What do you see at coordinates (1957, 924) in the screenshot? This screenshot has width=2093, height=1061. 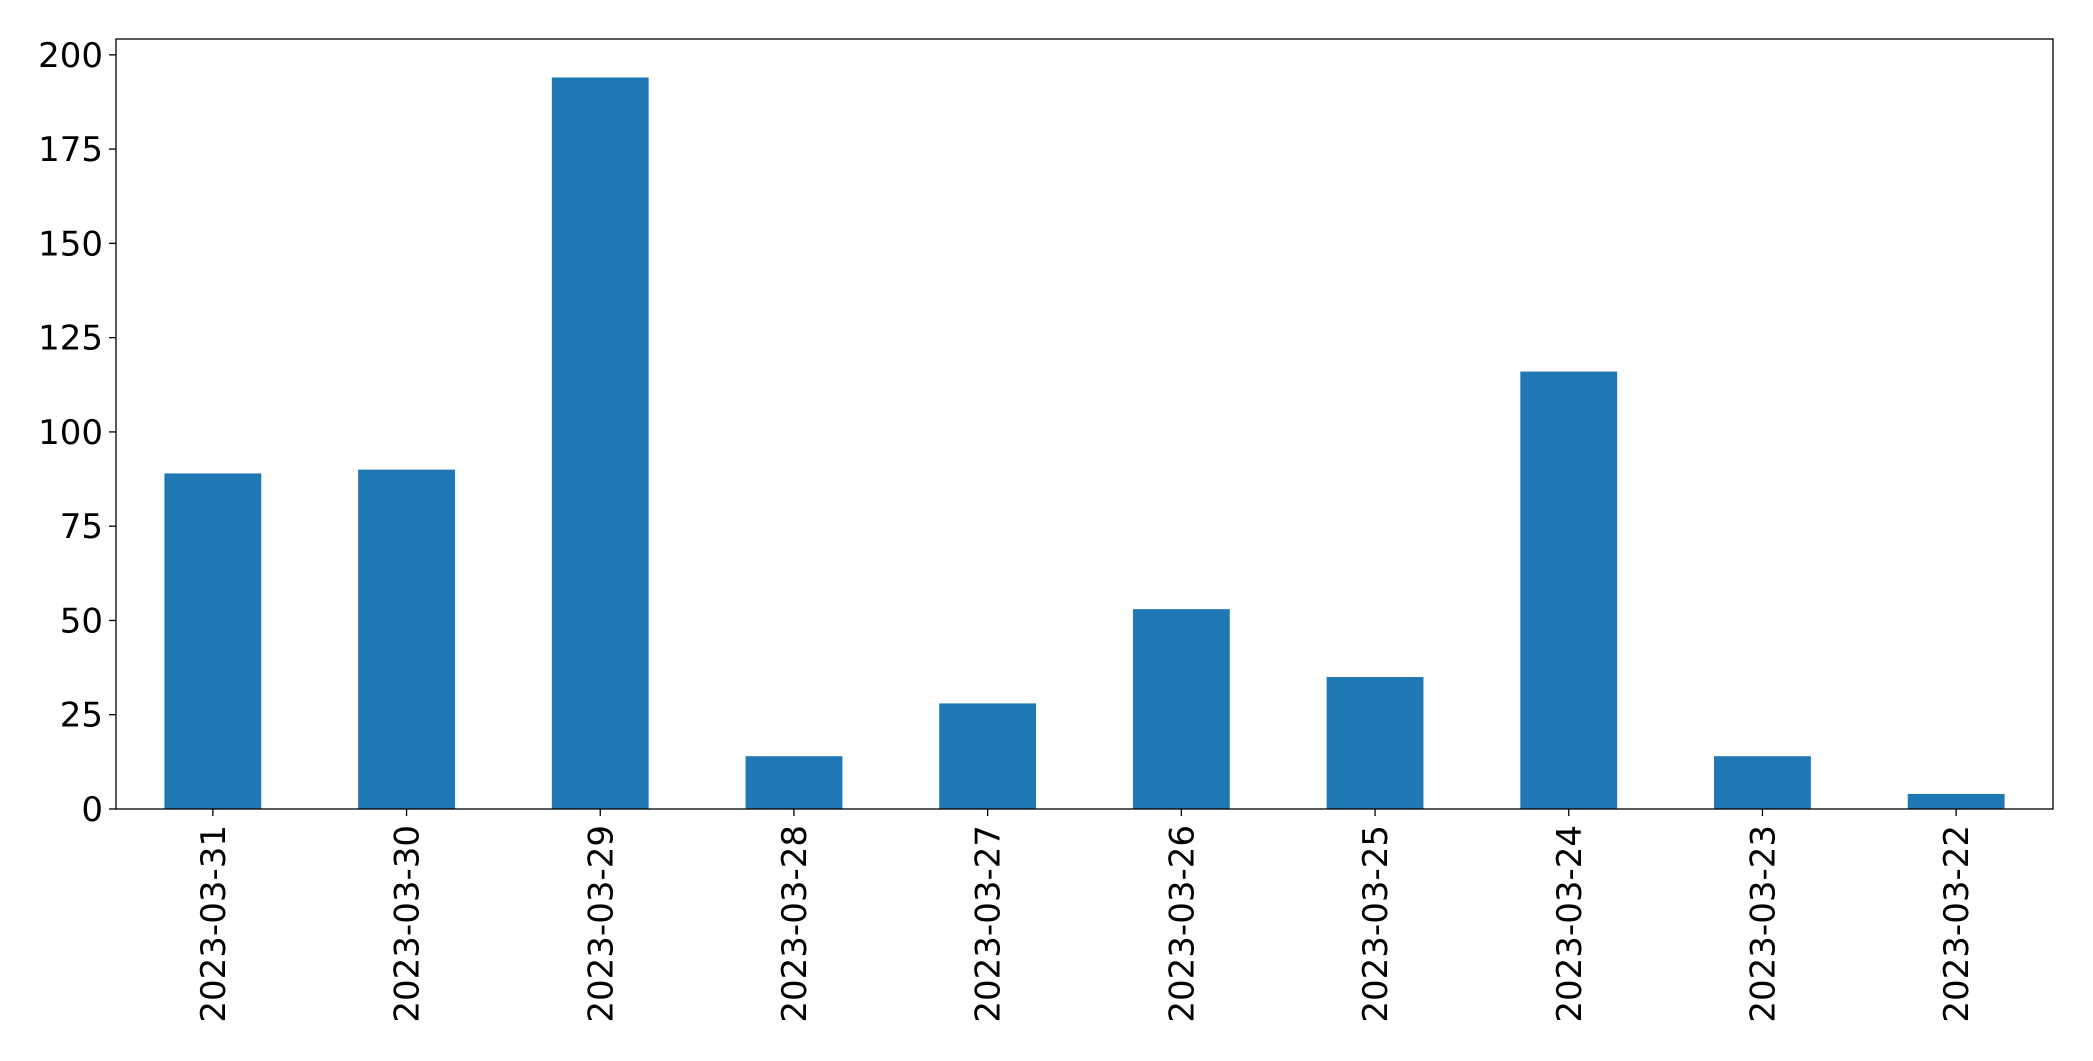 I see `x-tick-label: 2023-03-22` at bounding box center [1957, 924].